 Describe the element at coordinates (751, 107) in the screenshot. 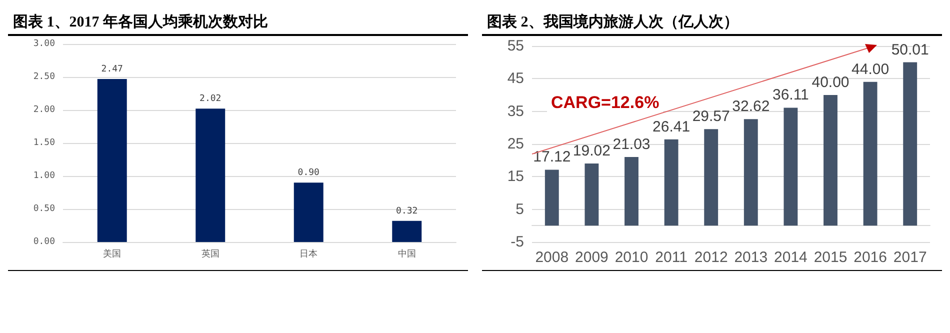

I see `data-label: 32.62` at that location.